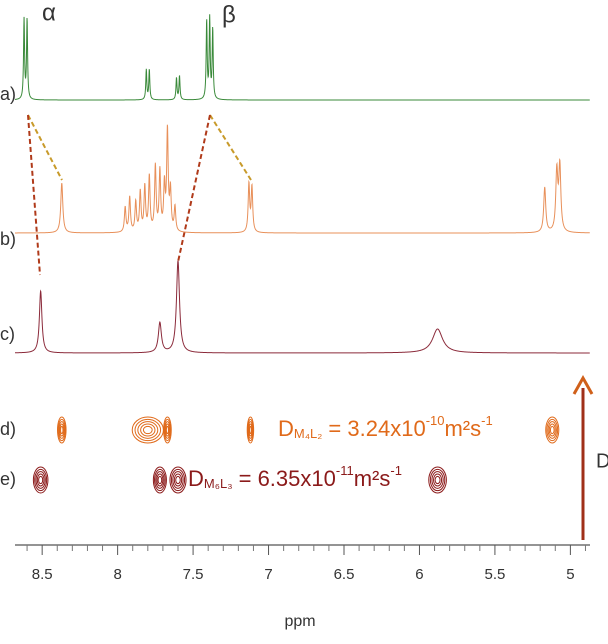 Image resolution: width=608 pixels, height=644 pixels. Describe the element at coordinates (229, 14) in the screenshot. I see `annotation: β` at that location.